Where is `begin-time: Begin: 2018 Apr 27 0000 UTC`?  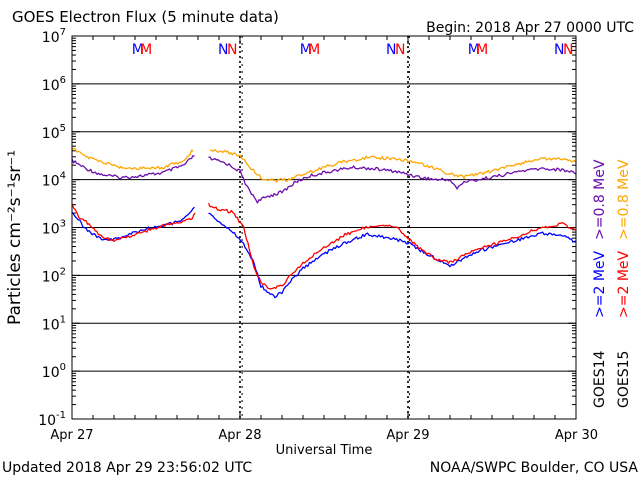 begin-time: Begin: 2018 Apr 27 0000 UTC is located at coordinates (530, 28).